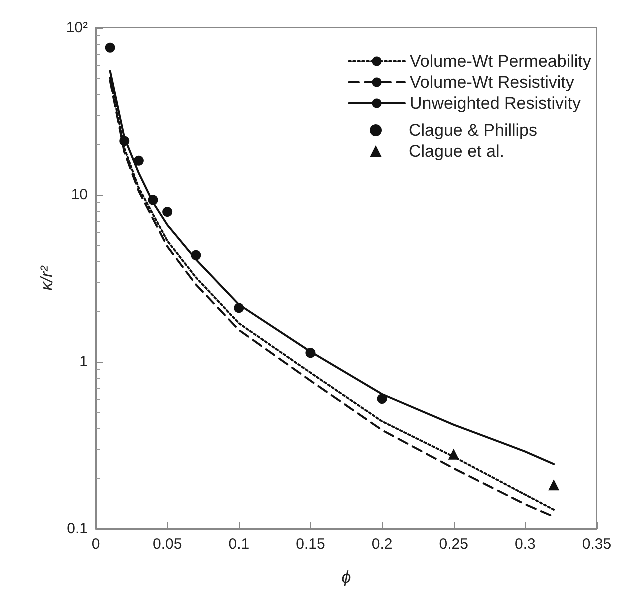 This screenshot has height=613, width=622. I want to click on y-tick-label: 10, so click(79, 195).